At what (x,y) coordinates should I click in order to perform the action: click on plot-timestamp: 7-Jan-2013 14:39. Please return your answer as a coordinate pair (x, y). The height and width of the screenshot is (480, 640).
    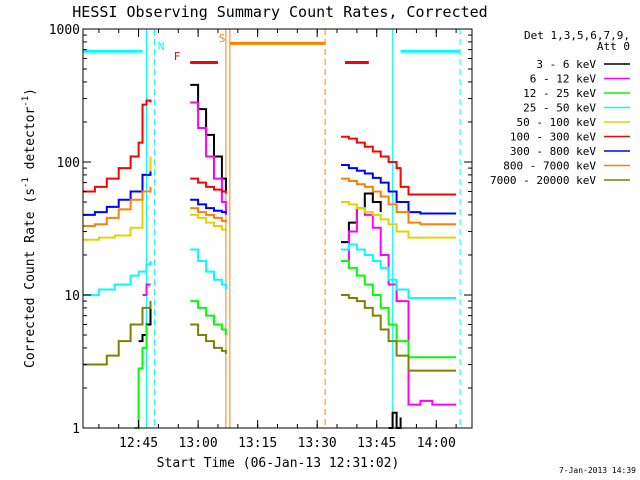
    Looking at the image, I should click on (597, 470).